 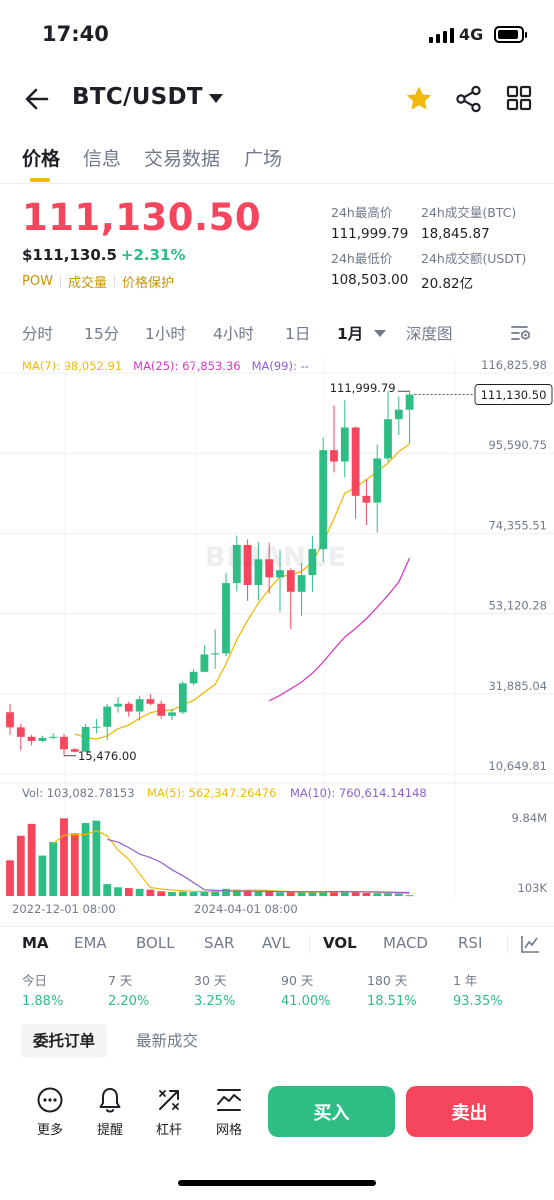 I want to click on indicator-boll: BOLL, so click(x=155, y=943).